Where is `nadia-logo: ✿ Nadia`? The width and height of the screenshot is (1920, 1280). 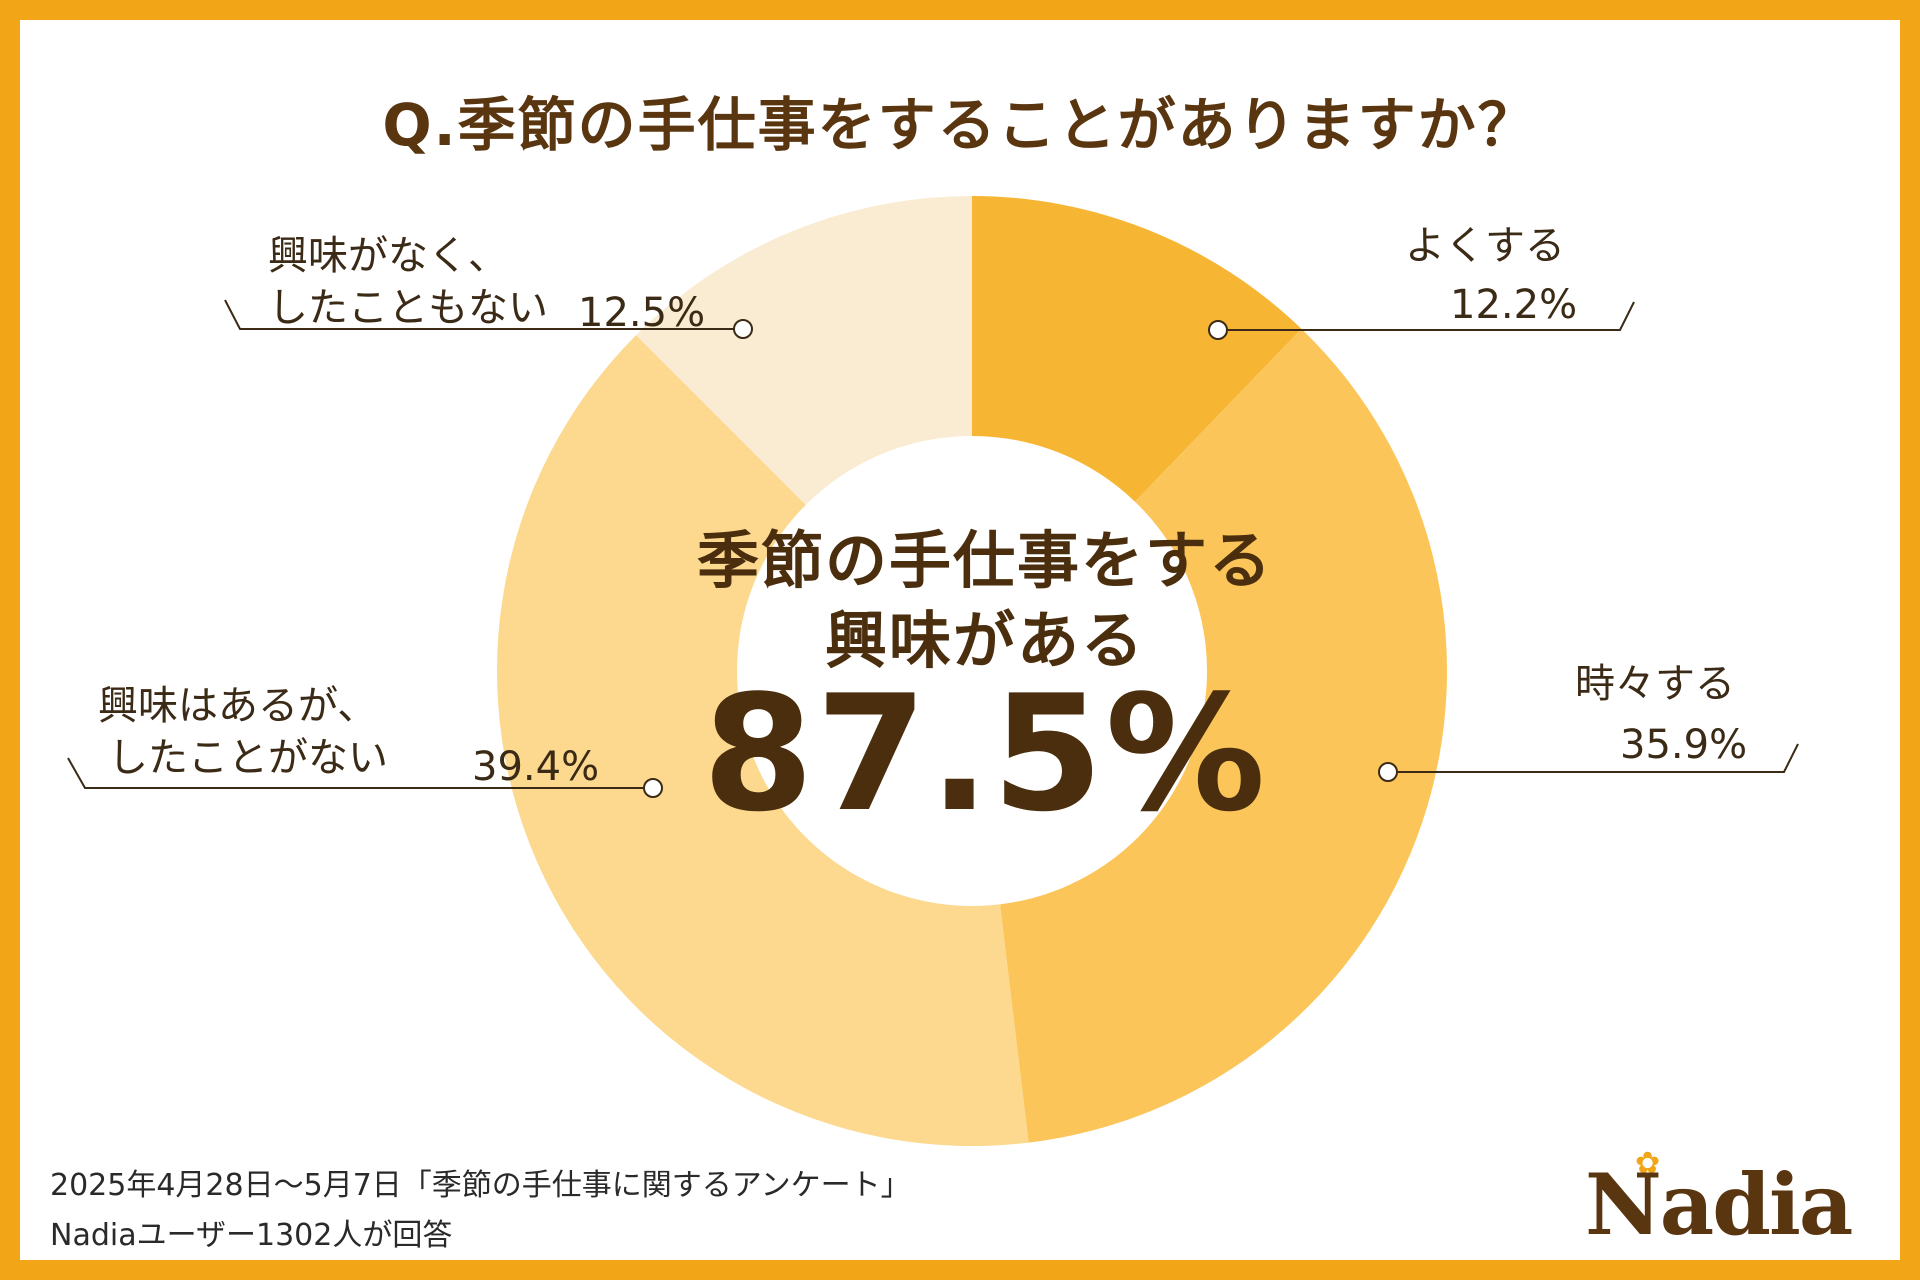 nadia-logo: ✿ Nadia is located at coordinates (1725, 1200).